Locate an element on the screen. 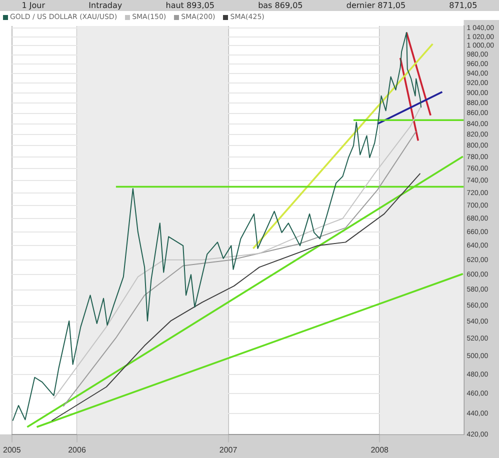  text: bas 869,05 is located at coordinates (280, 5).